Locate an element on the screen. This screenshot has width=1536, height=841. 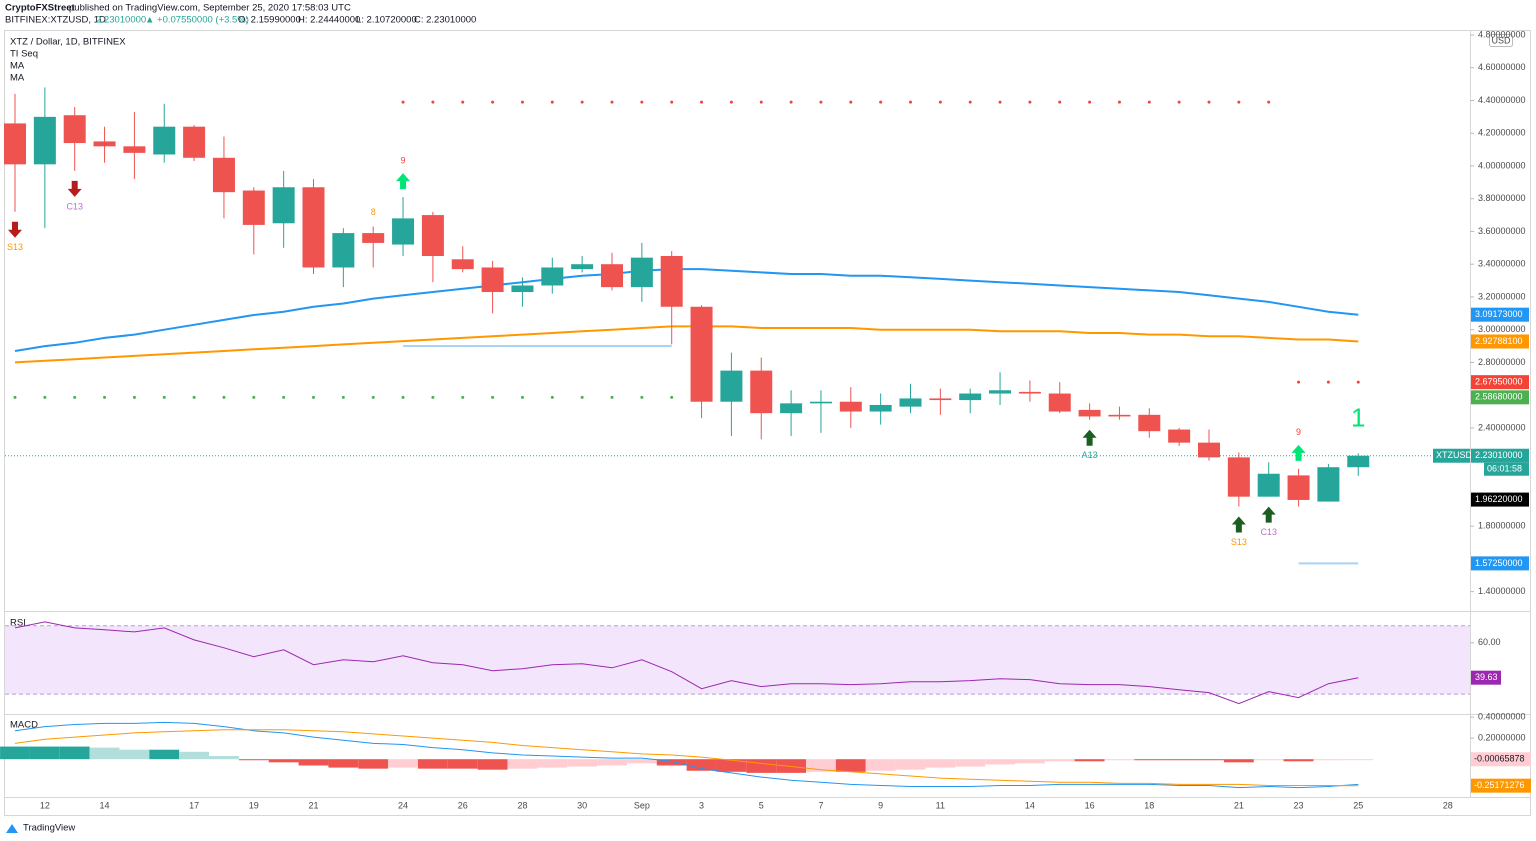
ma-last-label: 3.09173000 is located at coordinates (1499, 314).